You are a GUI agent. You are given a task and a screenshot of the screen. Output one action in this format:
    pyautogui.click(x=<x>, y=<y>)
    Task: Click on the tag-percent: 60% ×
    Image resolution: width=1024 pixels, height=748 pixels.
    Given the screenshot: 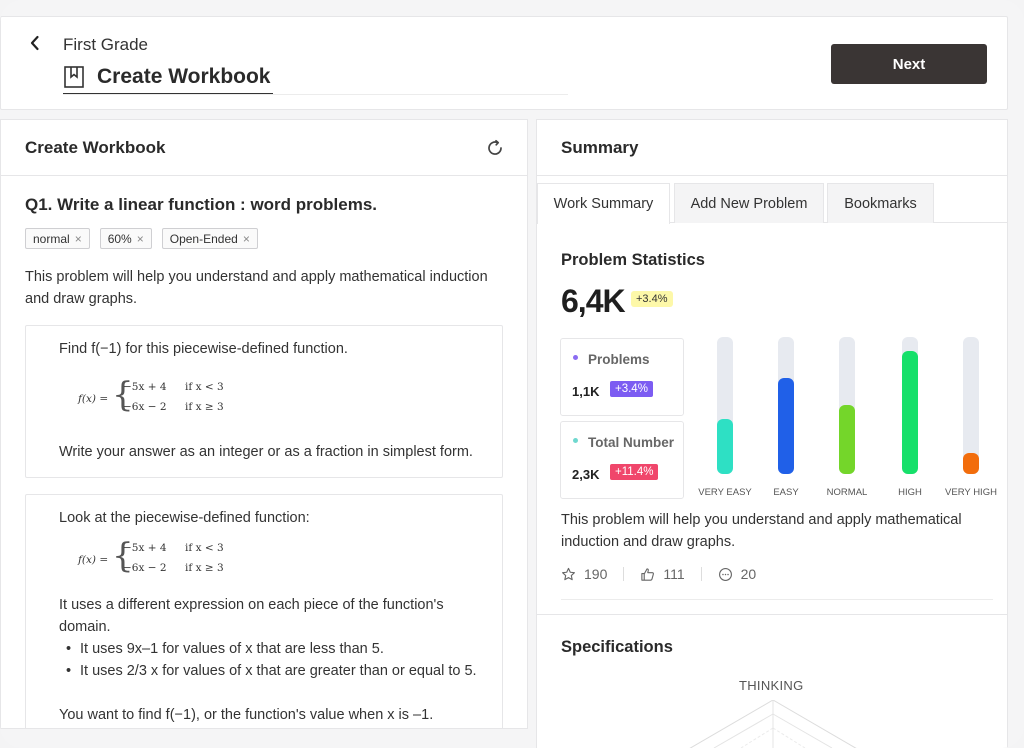 What is the action you would take?
    pyautogui.click(x=125, y=238)
    